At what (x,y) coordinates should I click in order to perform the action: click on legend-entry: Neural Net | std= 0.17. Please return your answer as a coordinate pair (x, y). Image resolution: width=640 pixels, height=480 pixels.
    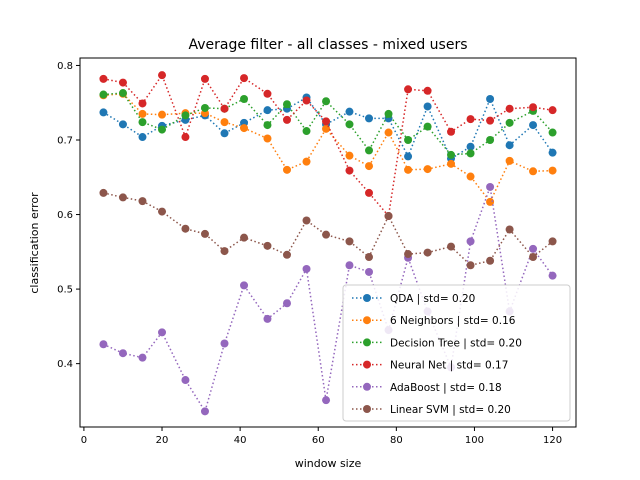
    Looking at the image, I should click on (430, 366).